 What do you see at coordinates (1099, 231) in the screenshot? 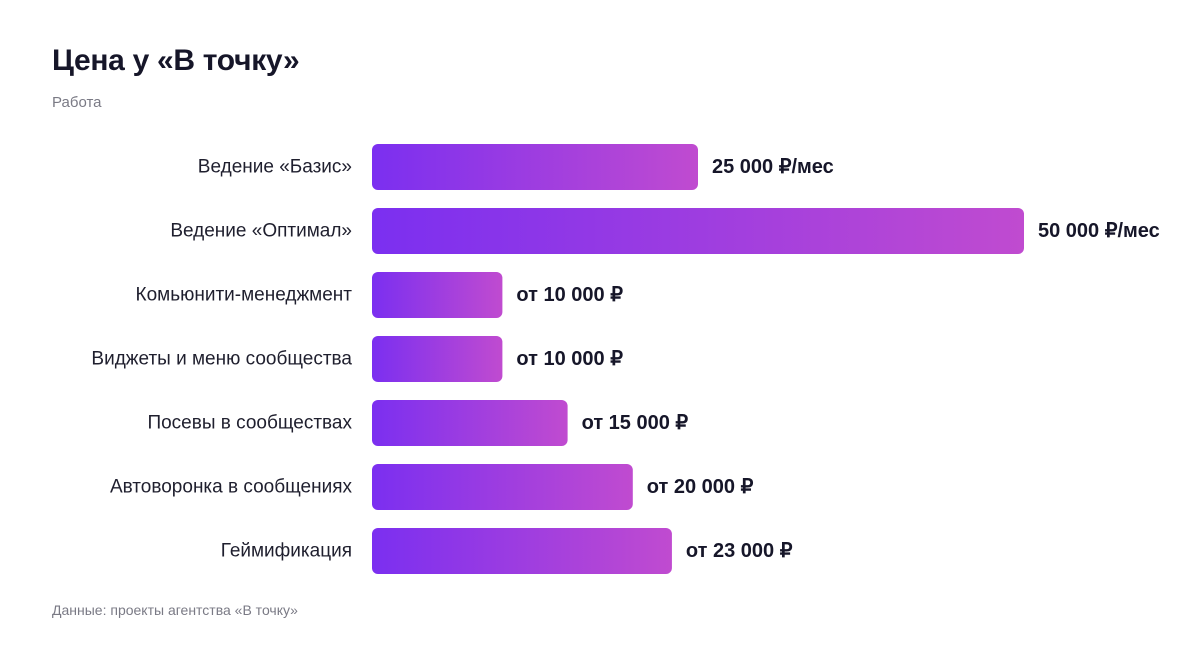
I see `value-label: 50 000 ₽/мес` at bounding box center [1099, 231].